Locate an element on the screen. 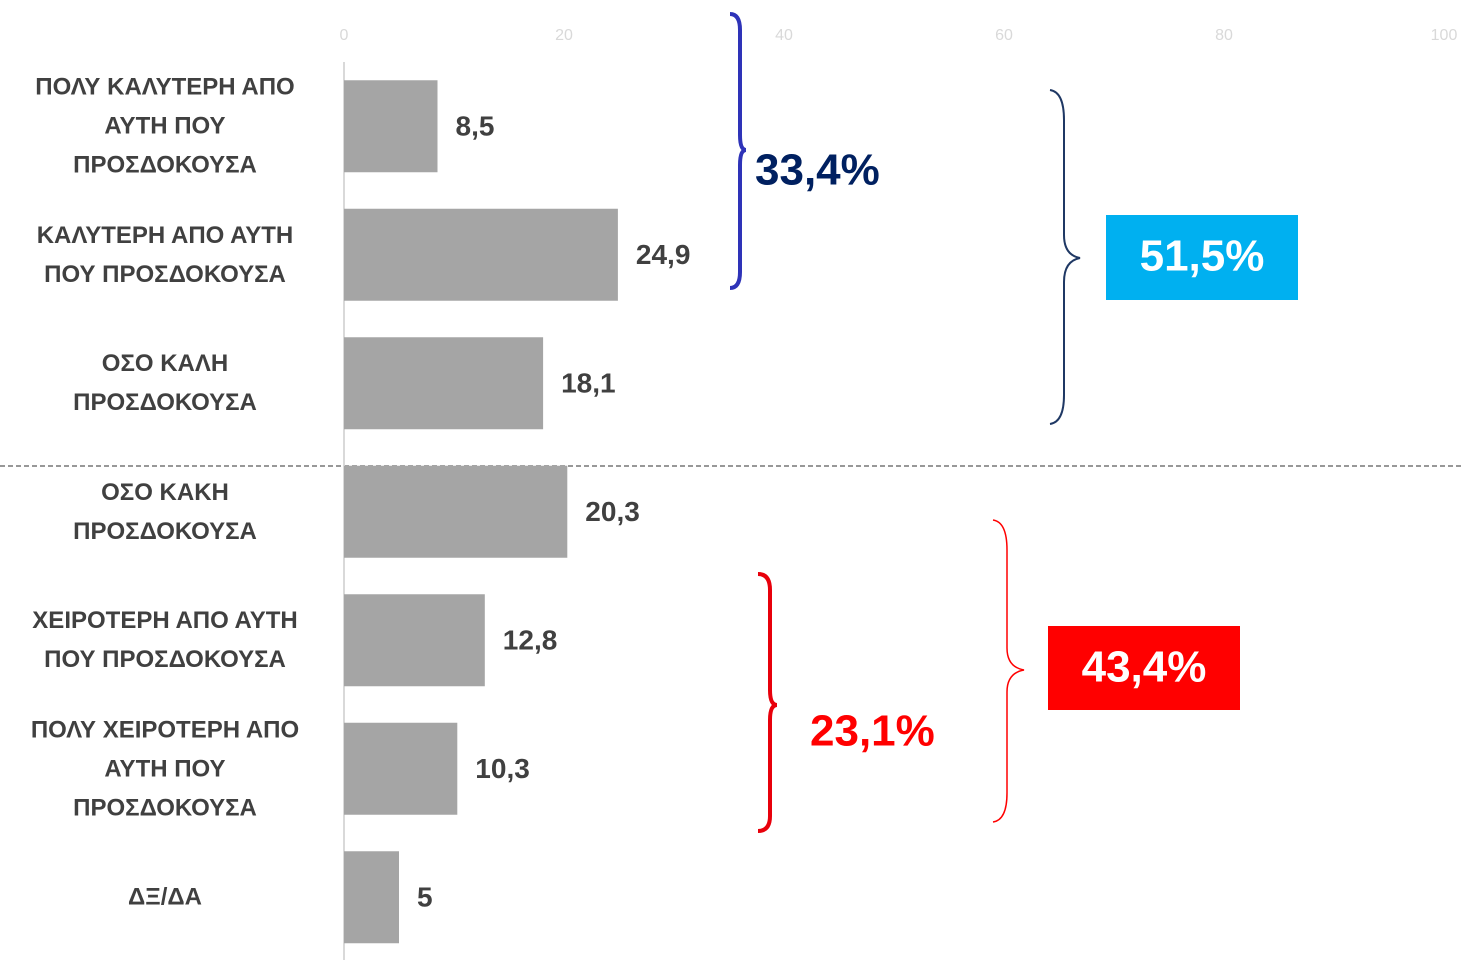 The image size is (1463, 960). data-label: 10,3 is located at coordinates (502, 768).